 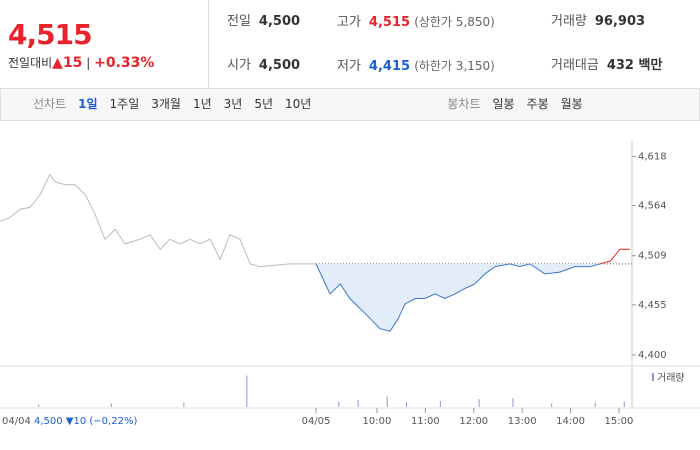 I want to click on tab: 1년, so click(x=202, y=104).